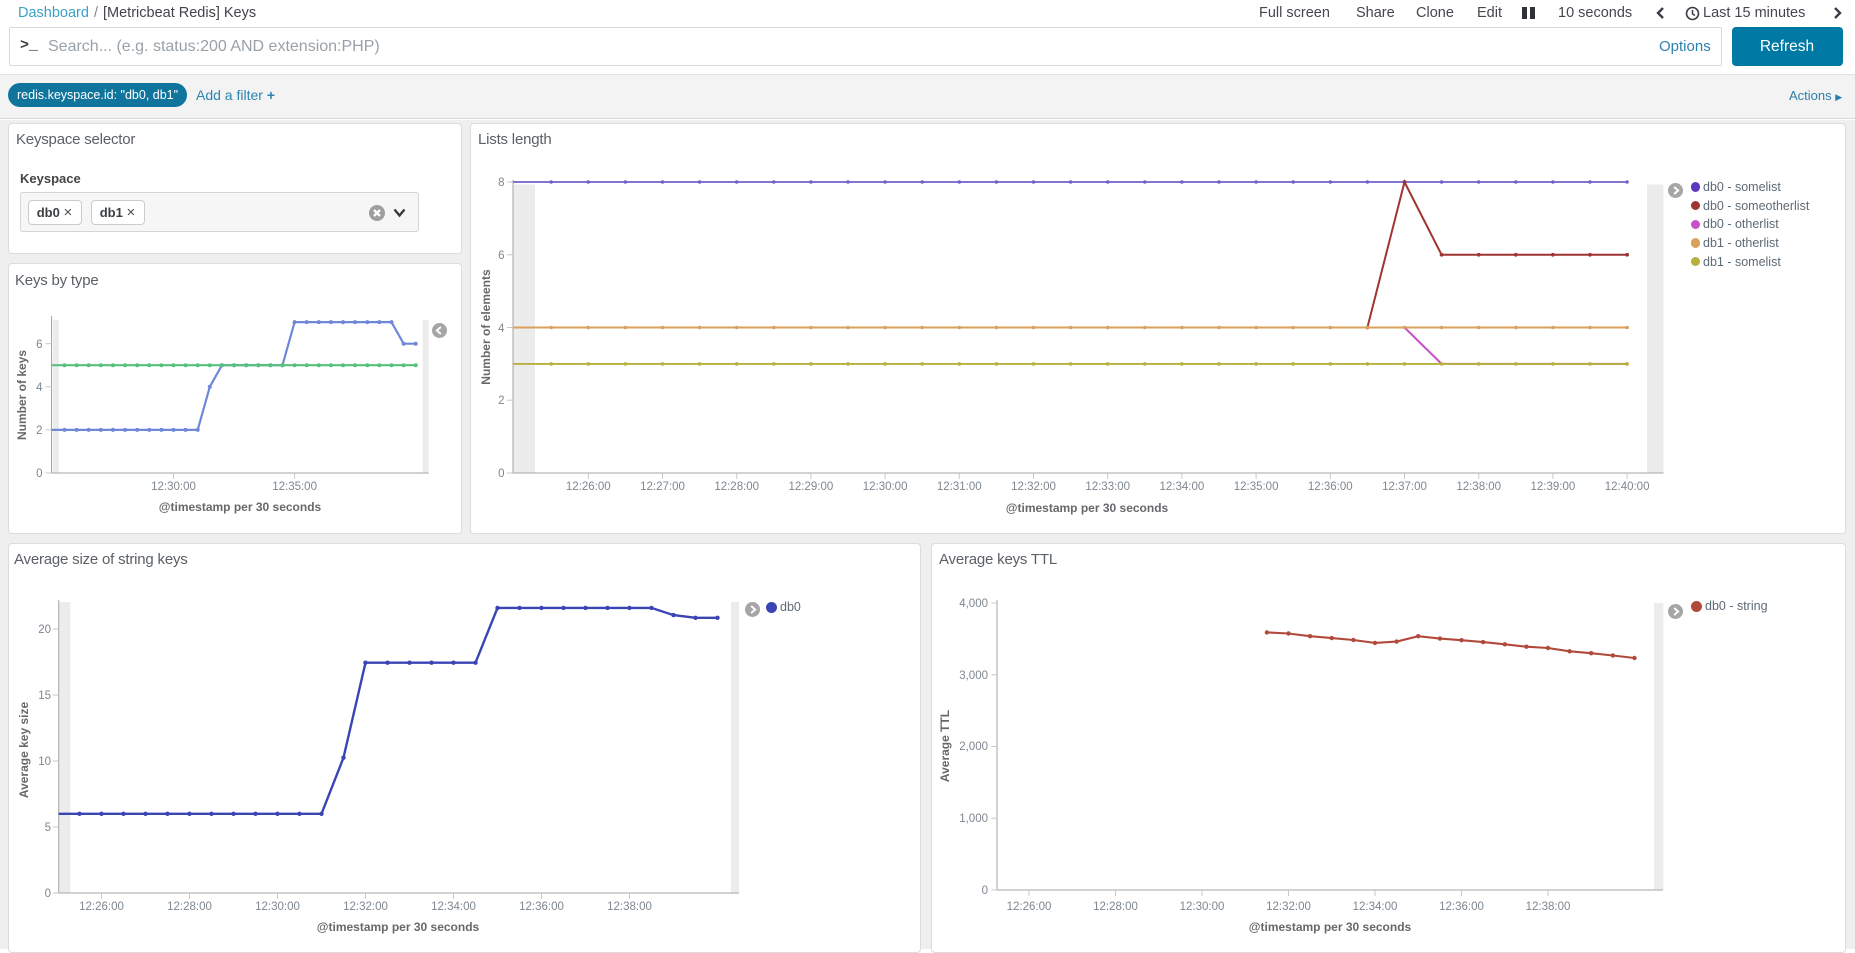 This screenshot has width=1855, height=953. I want to click on svg-text: Number of keys, so click(22, 395).